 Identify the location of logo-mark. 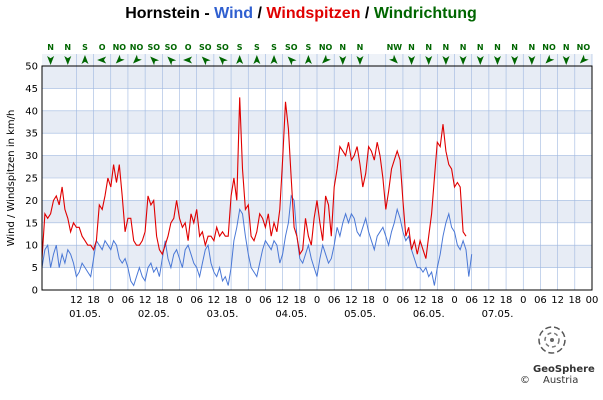
(552, 340).